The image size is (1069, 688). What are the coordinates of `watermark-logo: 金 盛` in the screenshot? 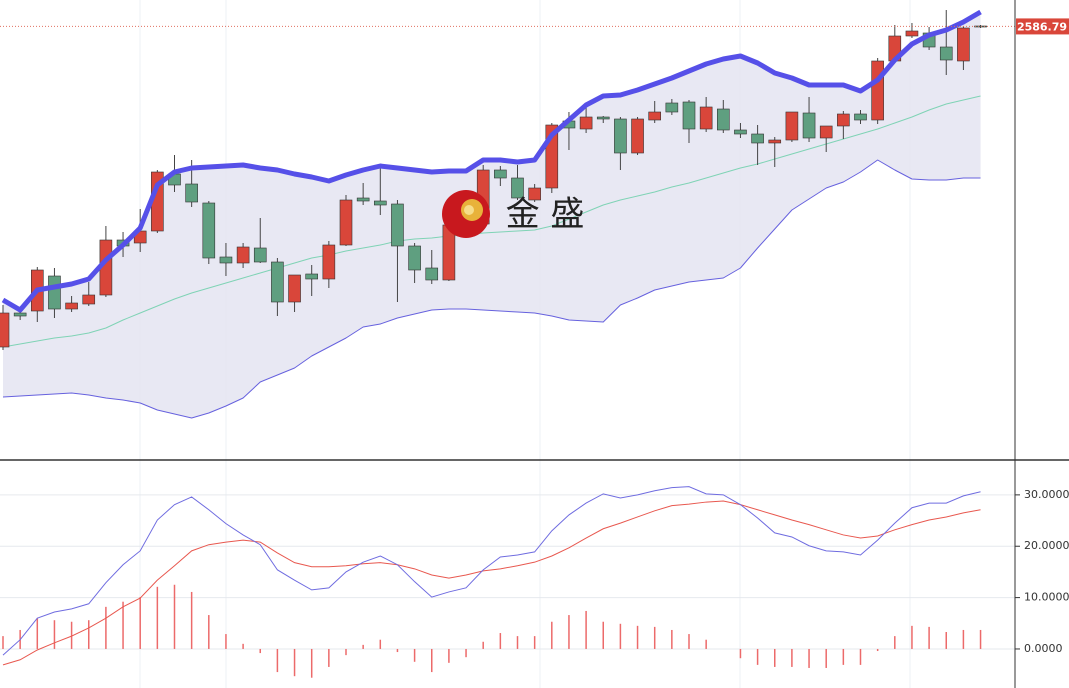 It's located at (513, 214).